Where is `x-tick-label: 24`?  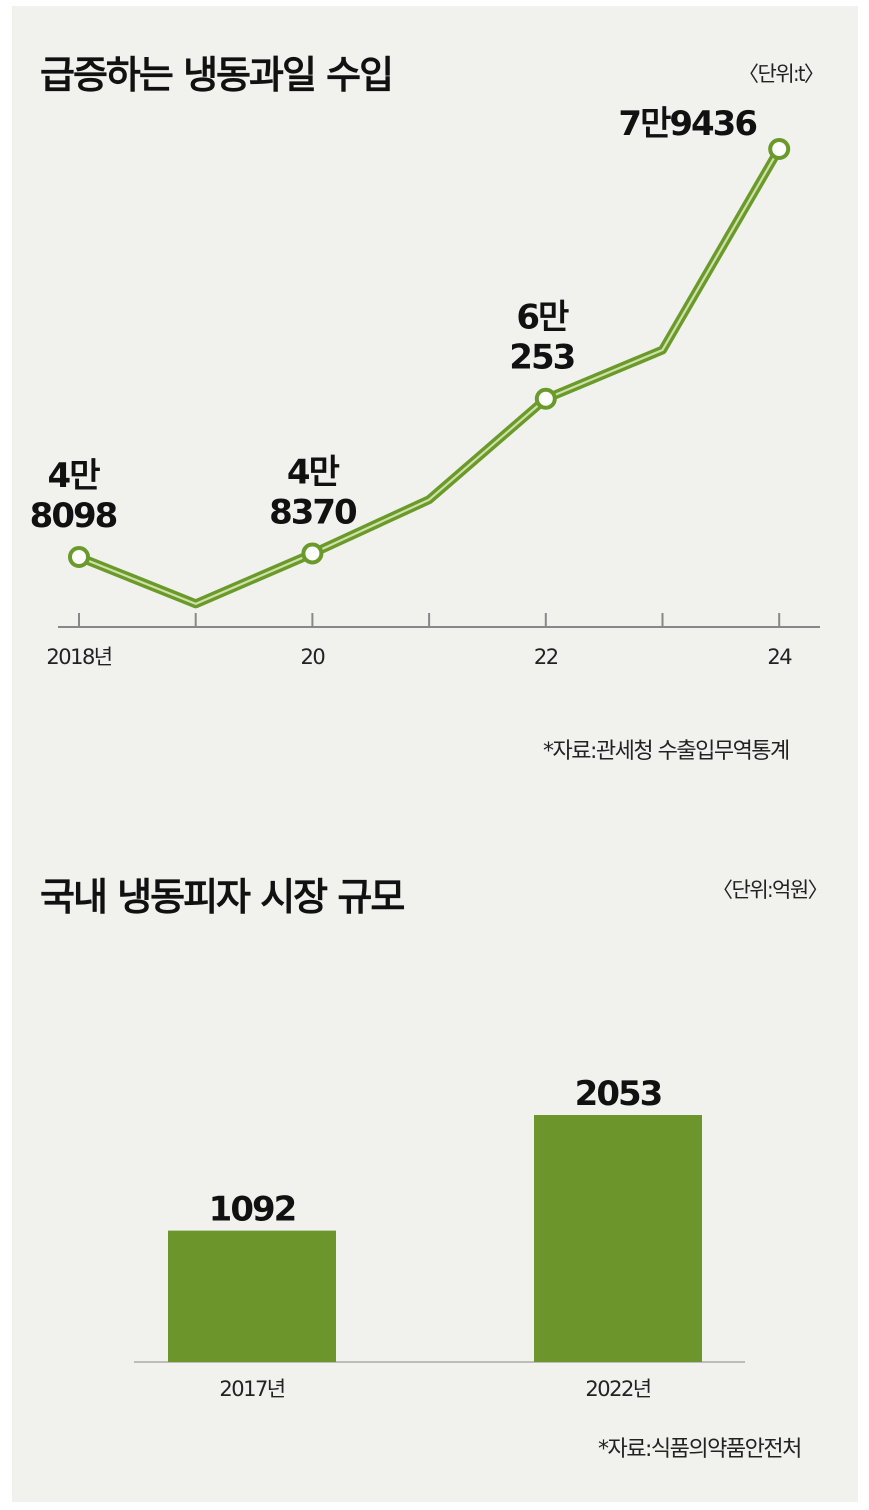 x-tick-label: 24 is located at coordinates (779, 657).